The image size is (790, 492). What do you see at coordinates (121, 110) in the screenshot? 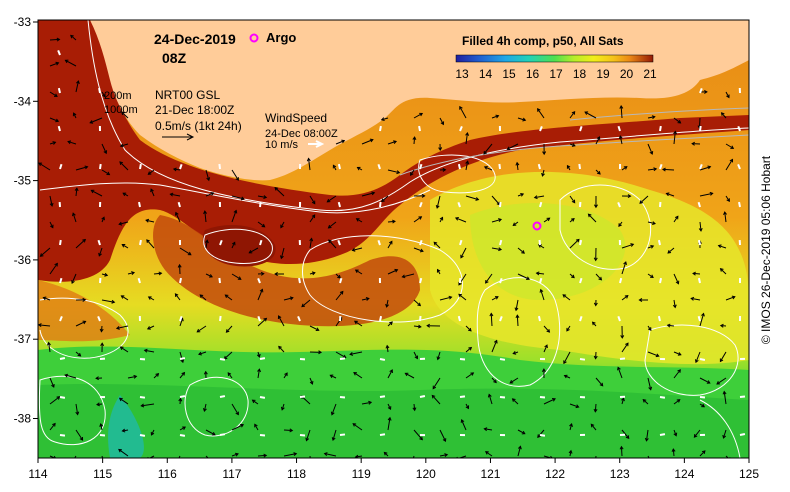
I see `contour-1000m-label: 1000m` at bounding box center [121, 110].